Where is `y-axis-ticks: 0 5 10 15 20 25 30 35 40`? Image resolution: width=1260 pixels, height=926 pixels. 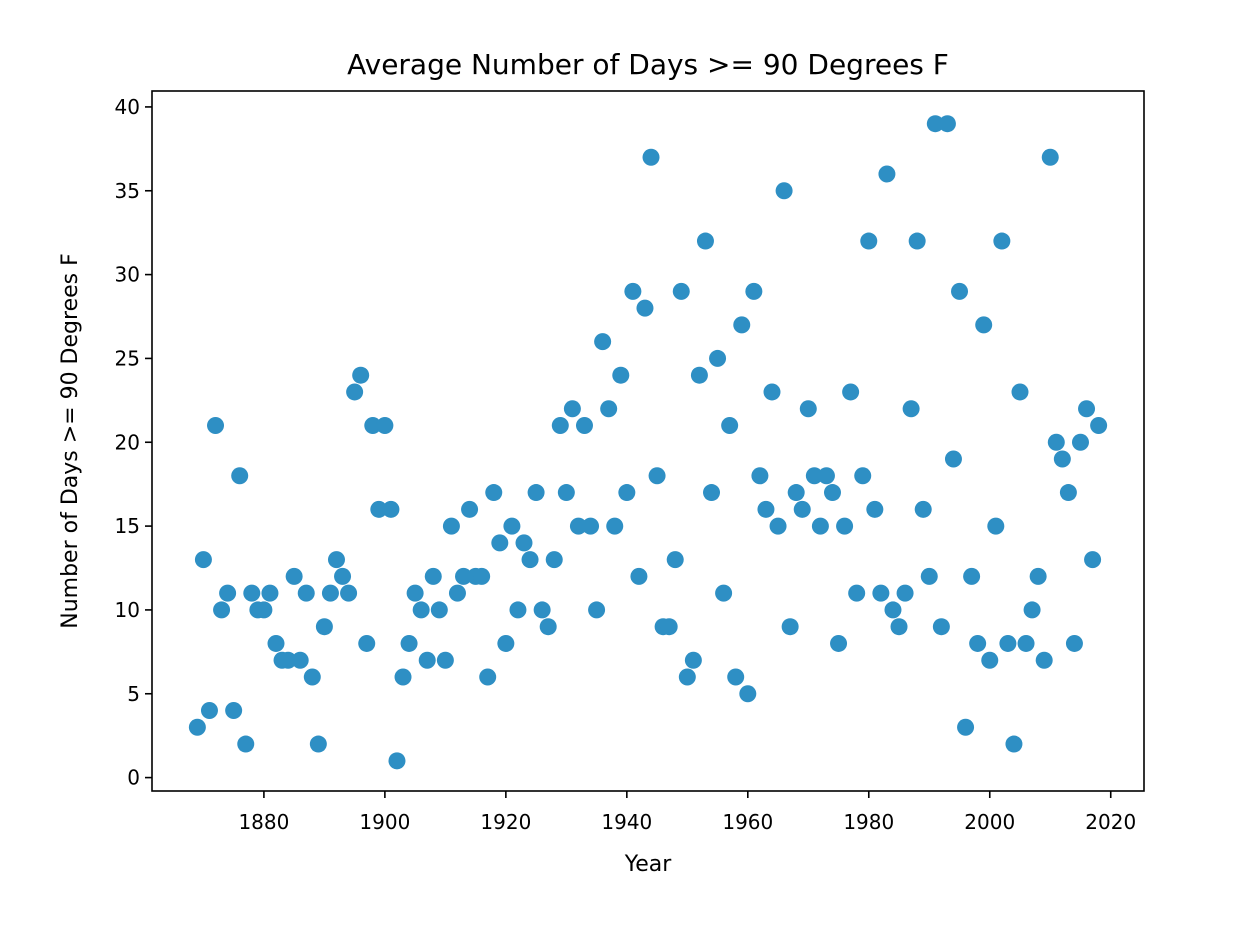 y-axis-ticks: 0 5 10 15 20 25 30 35 40 is located at coordinates (133, 442).